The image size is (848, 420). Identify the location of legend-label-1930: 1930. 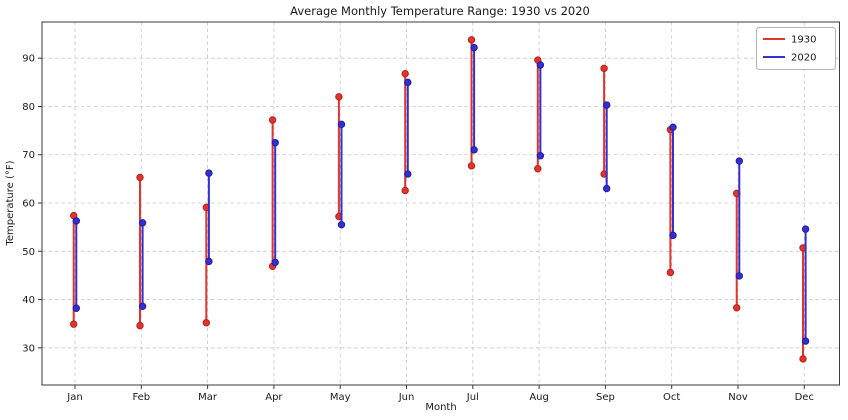
(803, 40).